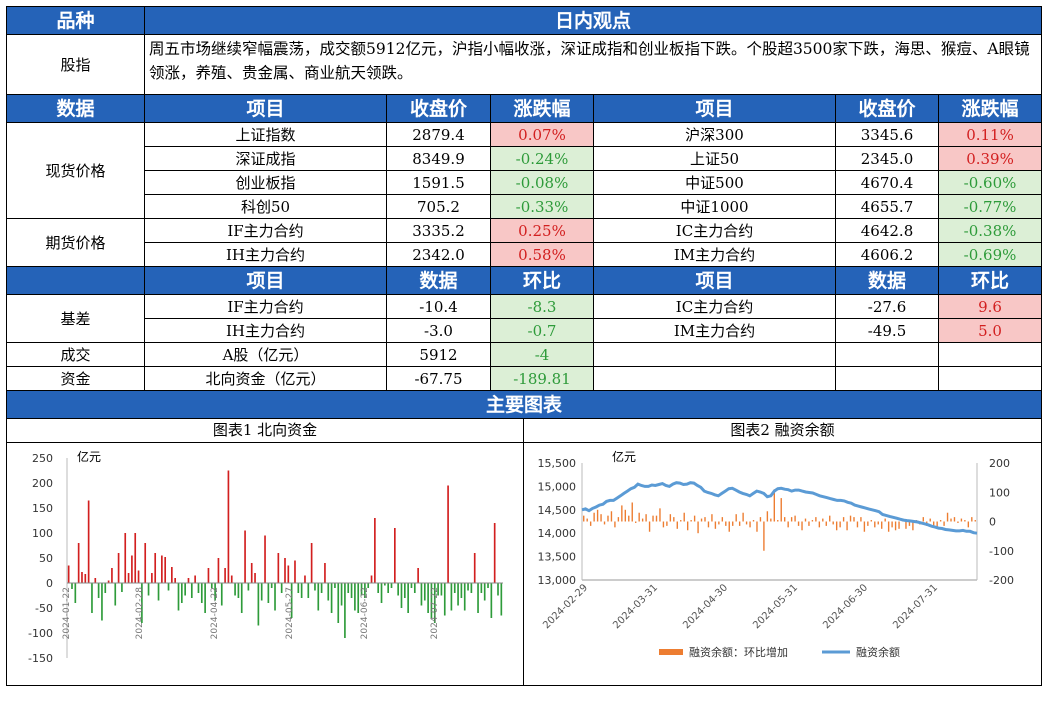  What do you see at coordinates (714, 306) in the screenshot?
I see `basis-row-item: IC主力合约` at bounding box center [714, 306].